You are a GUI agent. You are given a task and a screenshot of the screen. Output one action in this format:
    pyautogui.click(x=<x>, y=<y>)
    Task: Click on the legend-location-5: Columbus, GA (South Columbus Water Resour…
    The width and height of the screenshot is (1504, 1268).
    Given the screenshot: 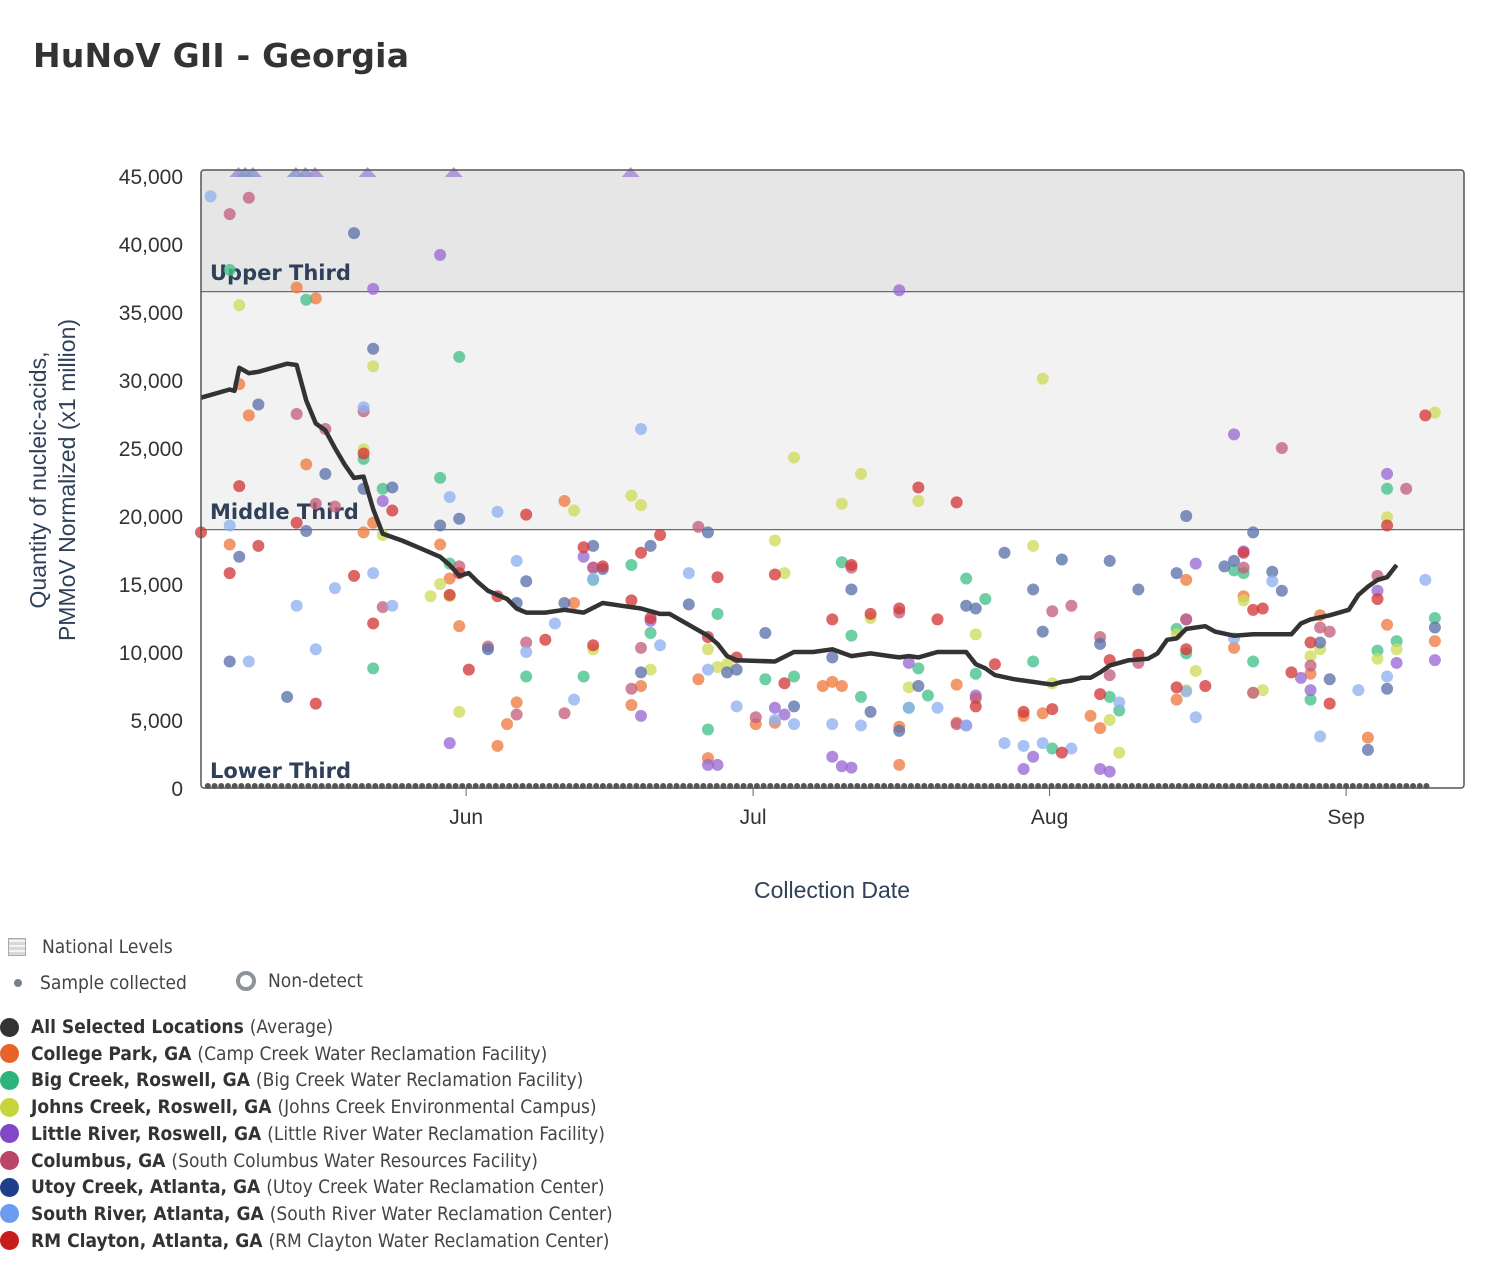 What is the action you would take?
    pyautogui.click(x=269, y=1161)
    